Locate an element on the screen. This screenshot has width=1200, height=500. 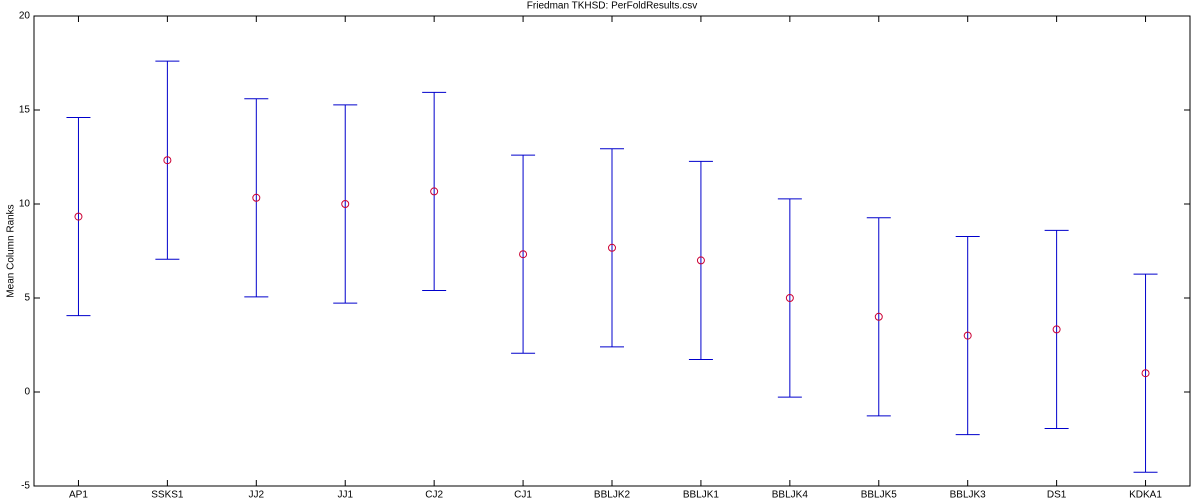
y-tick-label: 5 is located at coordinates (27, 298).